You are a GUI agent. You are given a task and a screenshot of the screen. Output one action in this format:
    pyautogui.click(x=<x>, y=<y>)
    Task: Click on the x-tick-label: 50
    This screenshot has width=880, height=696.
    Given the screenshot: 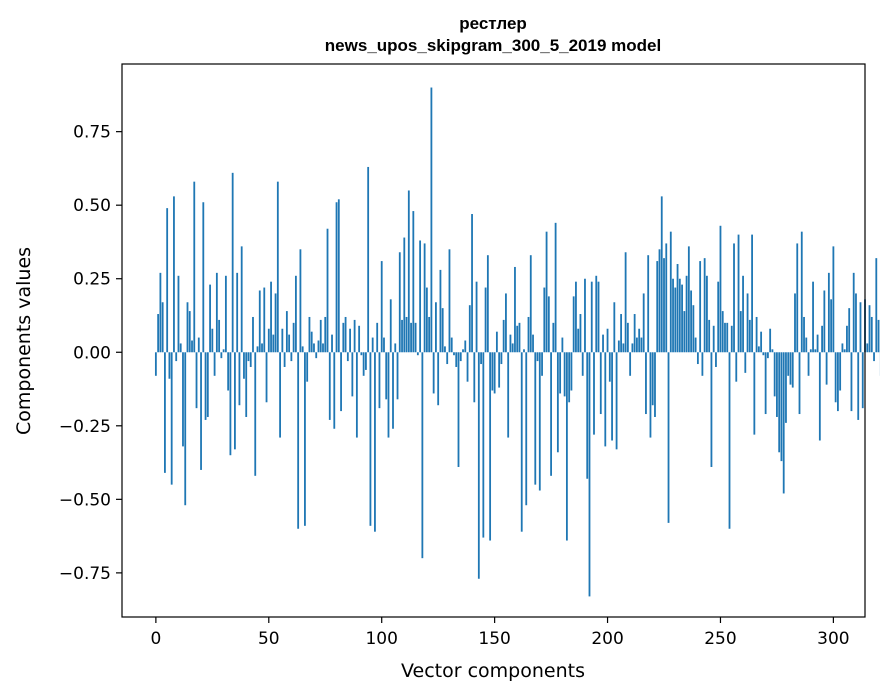 What is the action you would take?
    pyautogui.click(x=269, y=639)
    